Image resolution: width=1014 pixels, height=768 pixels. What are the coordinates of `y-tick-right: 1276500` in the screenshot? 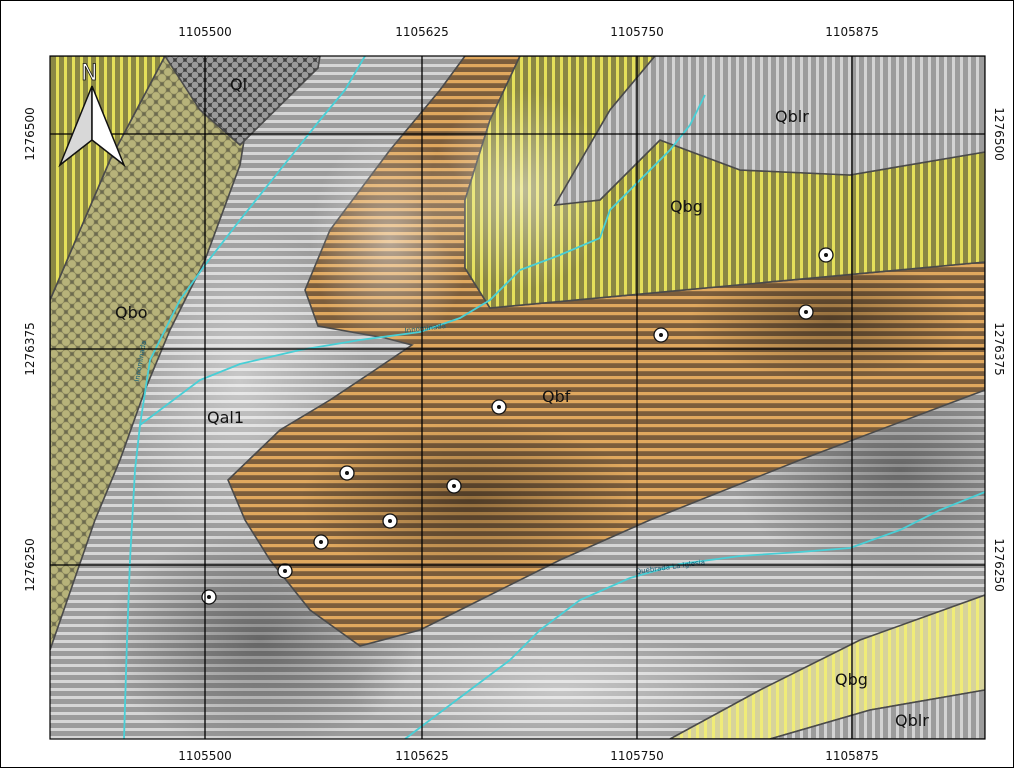 It's located at (999, 133).